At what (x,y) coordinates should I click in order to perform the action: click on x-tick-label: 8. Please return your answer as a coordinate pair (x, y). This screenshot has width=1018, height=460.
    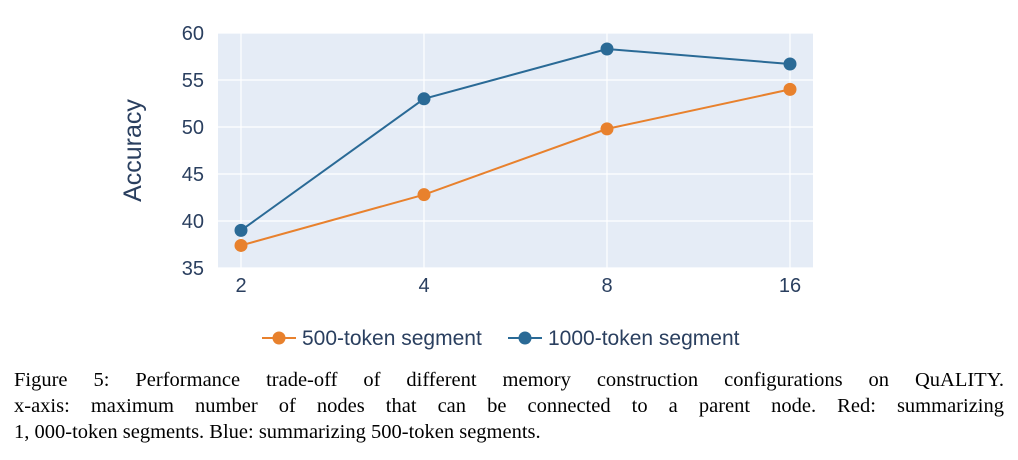
    Looking at the image, I should click on (606, 286).